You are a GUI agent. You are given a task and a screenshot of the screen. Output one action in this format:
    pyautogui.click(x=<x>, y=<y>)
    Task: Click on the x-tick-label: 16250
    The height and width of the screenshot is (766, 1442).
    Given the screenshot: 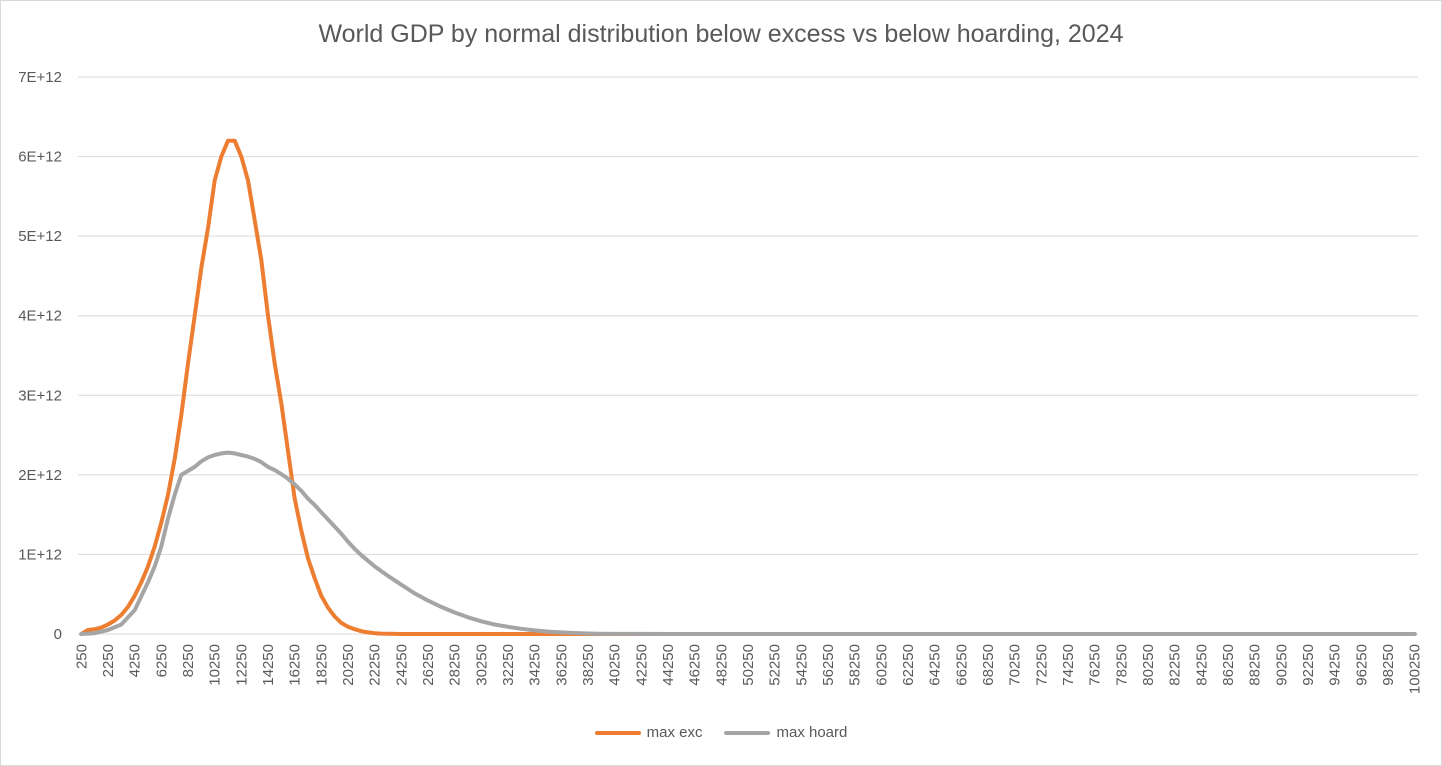 What is the action you would take?
    pyautogui.click(x=295, y=665)
    